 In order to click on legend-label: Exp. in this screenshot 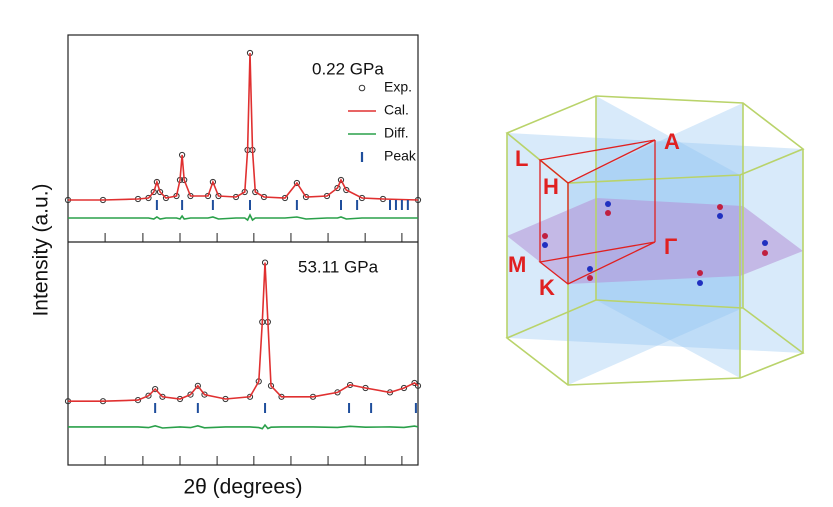, I will do `click(398, 87)`.